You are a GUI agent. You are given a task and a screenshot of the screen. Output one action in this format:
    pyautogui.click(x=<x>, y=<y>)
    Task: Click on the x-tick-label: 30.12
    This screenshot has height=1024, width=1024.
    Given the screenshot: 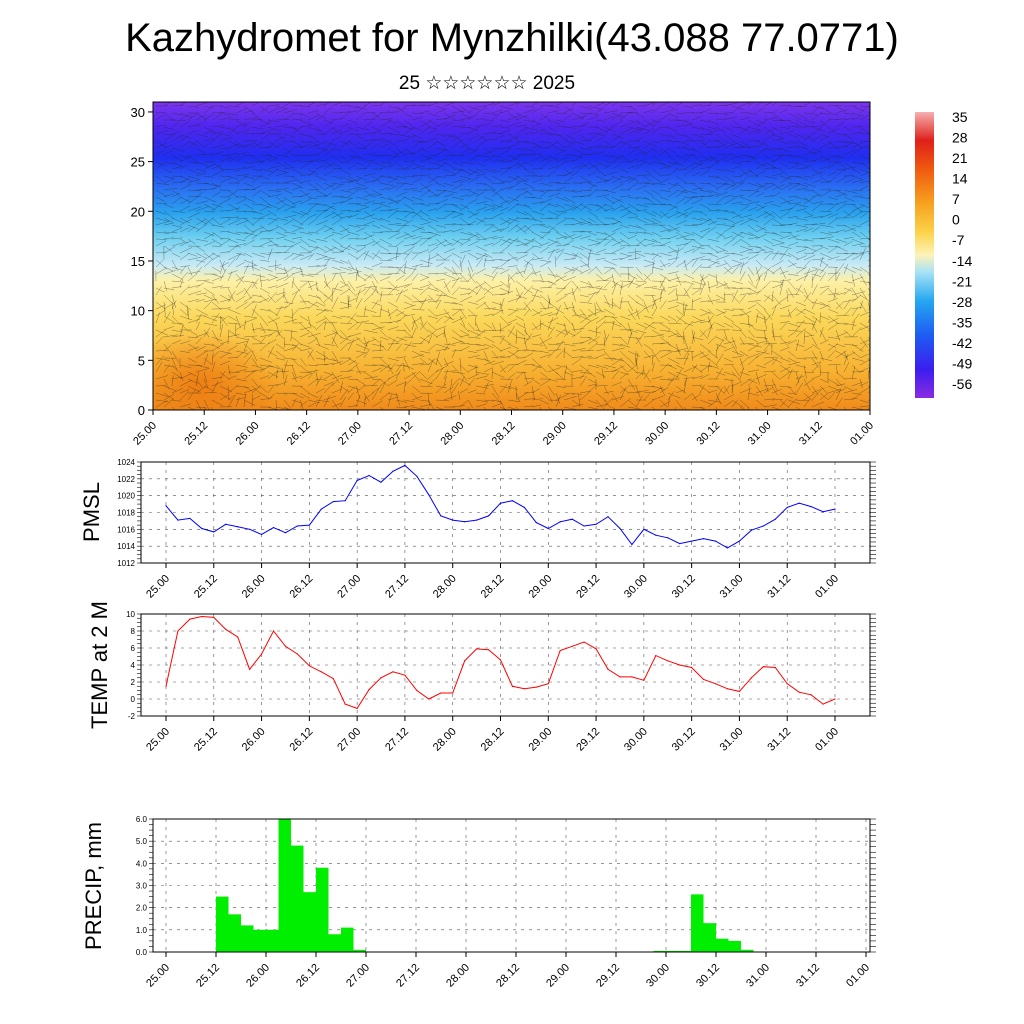 What is the action you would take?
    pyautogui.click(x=708, y=976)
    